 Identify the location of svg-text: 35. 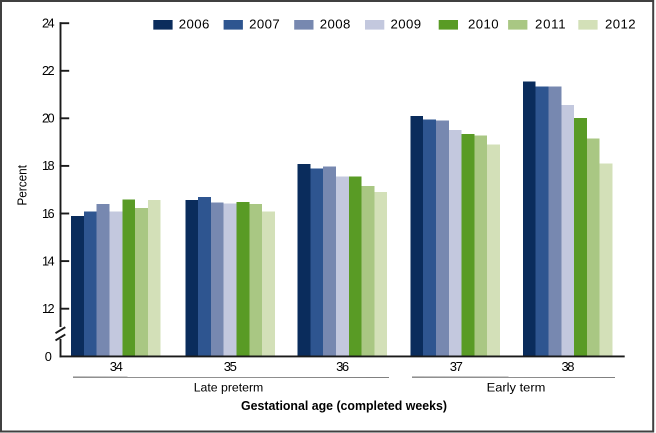
(230, 366).